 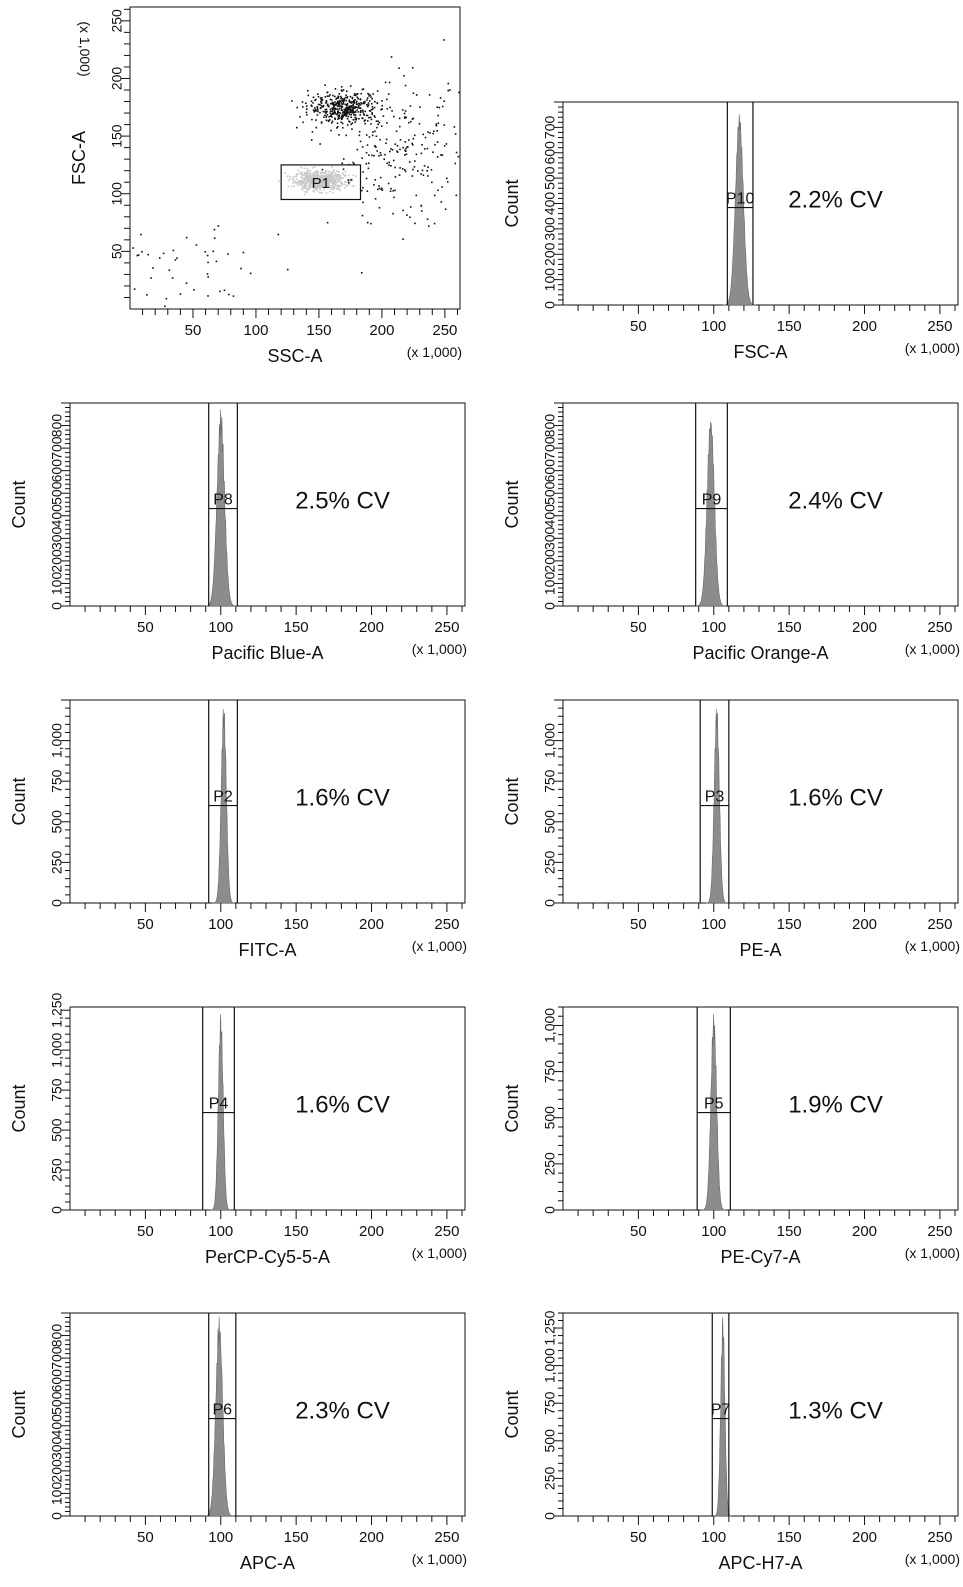 What do you see at coordinates (932, 649) in the screenshot?
I see `x-axis-multiplier: (x 1,000)` at bounding box center [932, 649].